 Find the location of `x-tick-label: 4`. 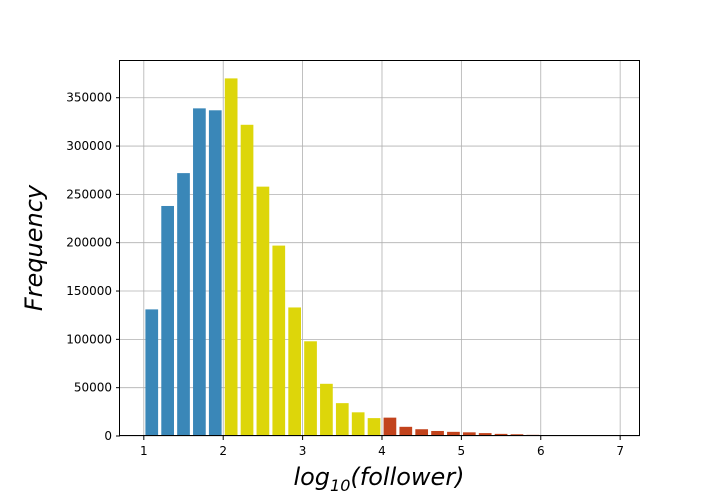

x-tick-label: 4 is located at coordinates (382, 451).